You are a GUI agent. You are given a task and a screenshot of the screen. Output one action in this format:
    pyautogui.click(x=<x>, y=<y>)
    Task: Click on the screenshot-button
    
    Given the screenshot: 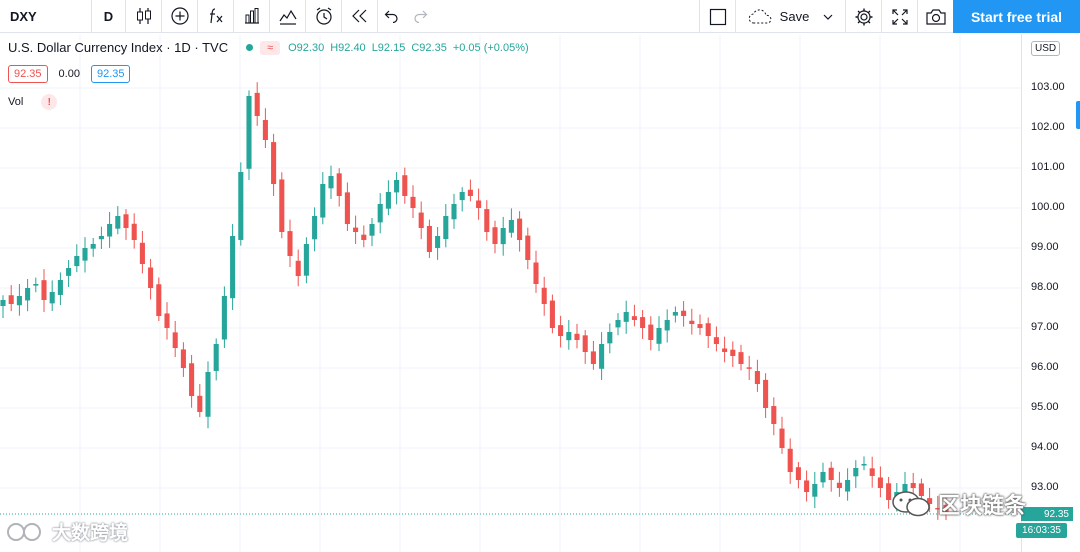 What is the action you would take?
    pyautogui.click(x=935, y=16)
    